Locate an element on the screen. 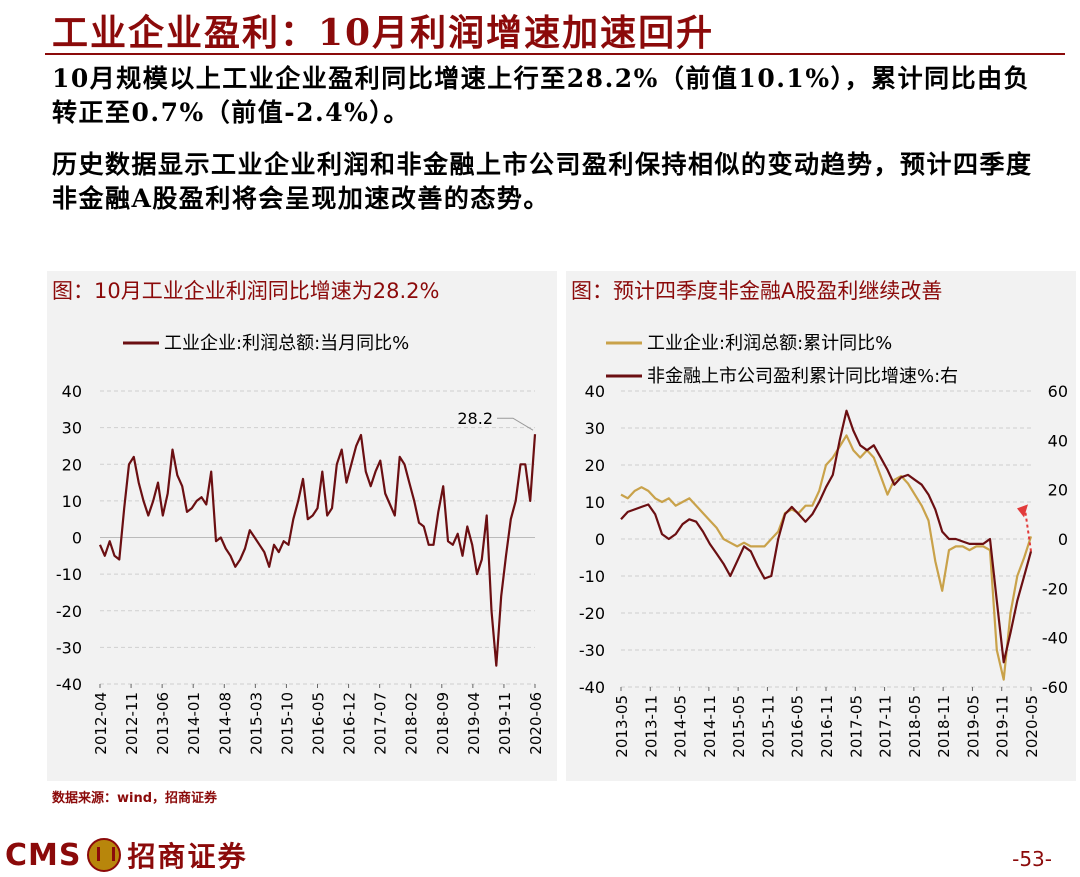 The image size is (1080, 877). x-tick-label: 2016-12 is located at coordinates (350, 723).